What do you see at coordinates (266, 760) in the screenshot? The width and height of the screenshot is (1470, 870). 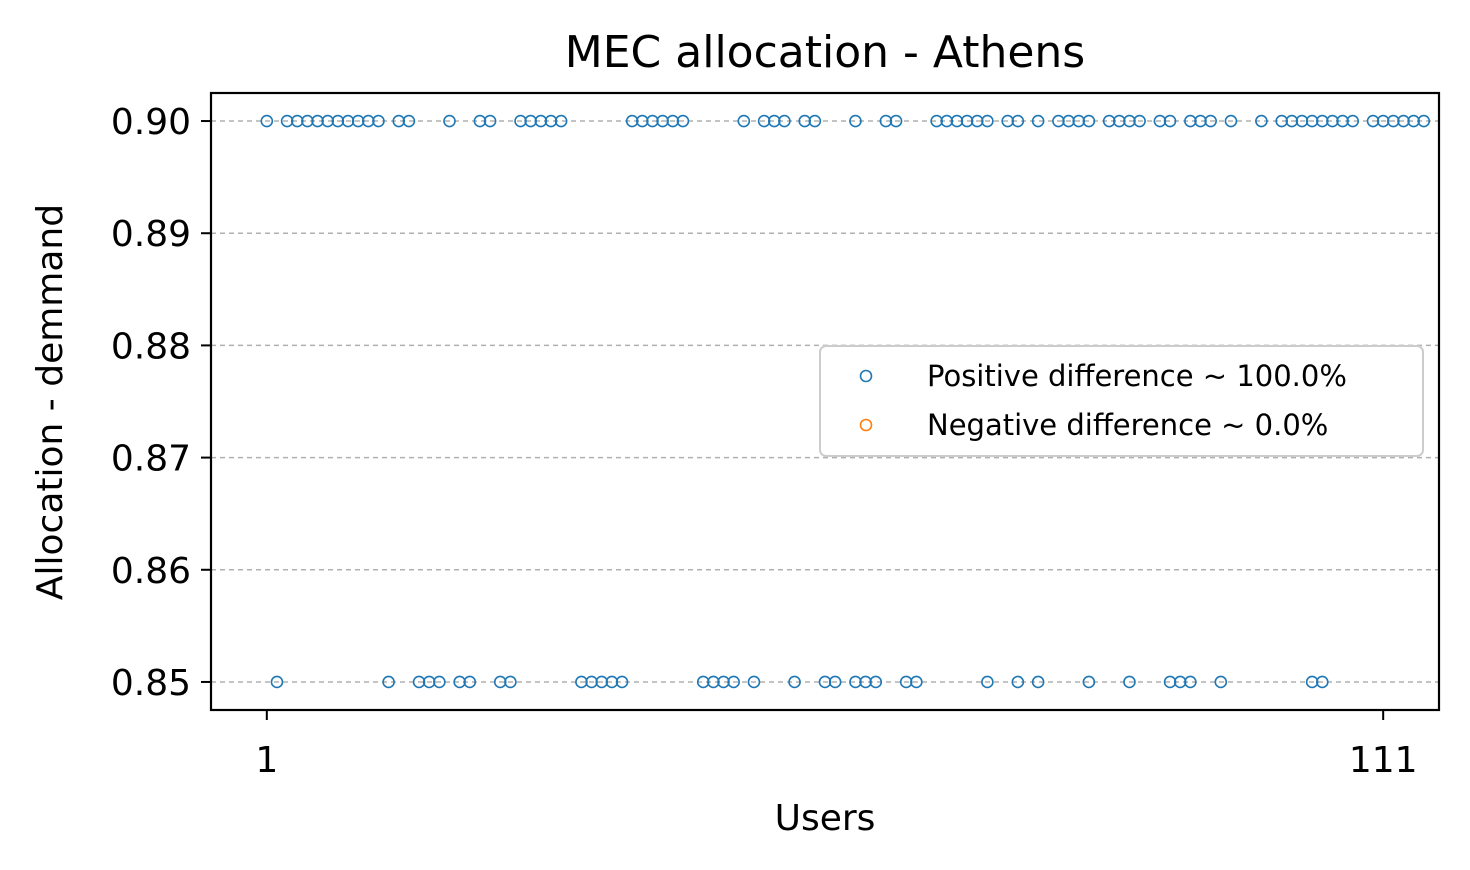 I see `x-tick-label: 1` at bounding box center [266, 760].